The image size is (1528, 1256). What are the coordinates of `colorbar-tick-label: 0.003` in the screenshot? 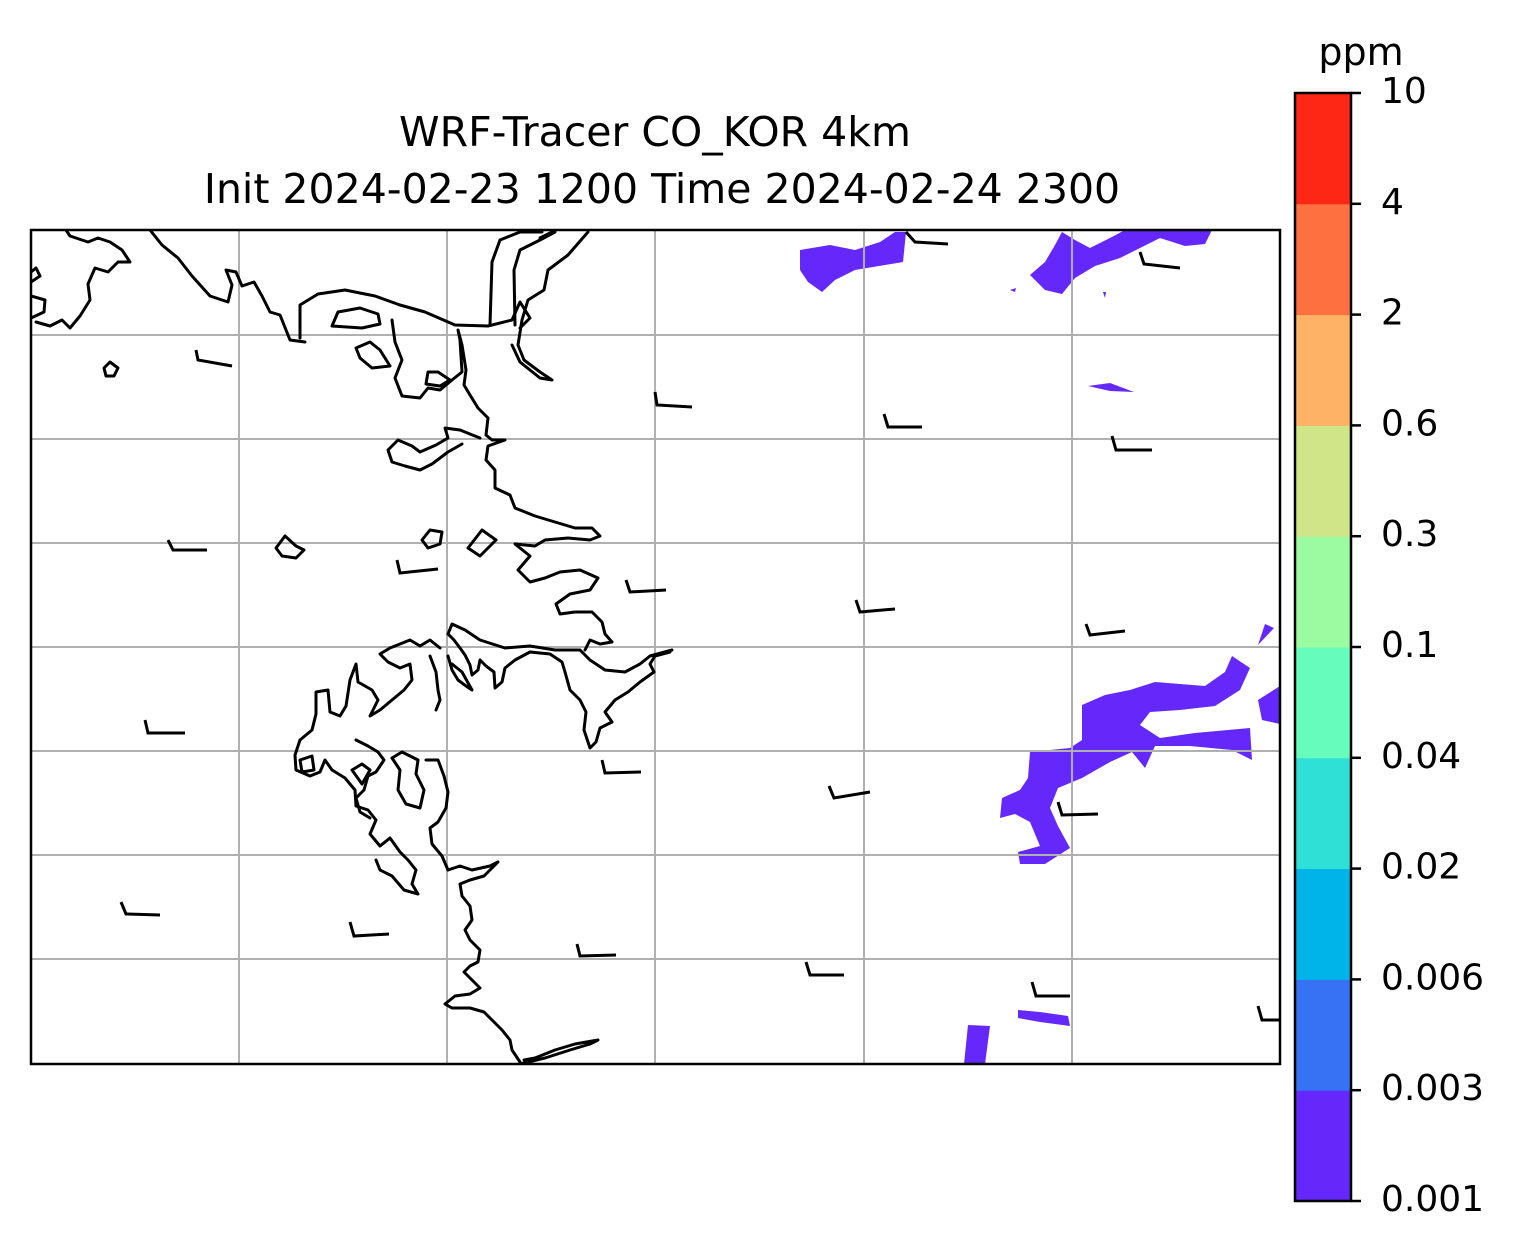 It's located at (1432, 1088).